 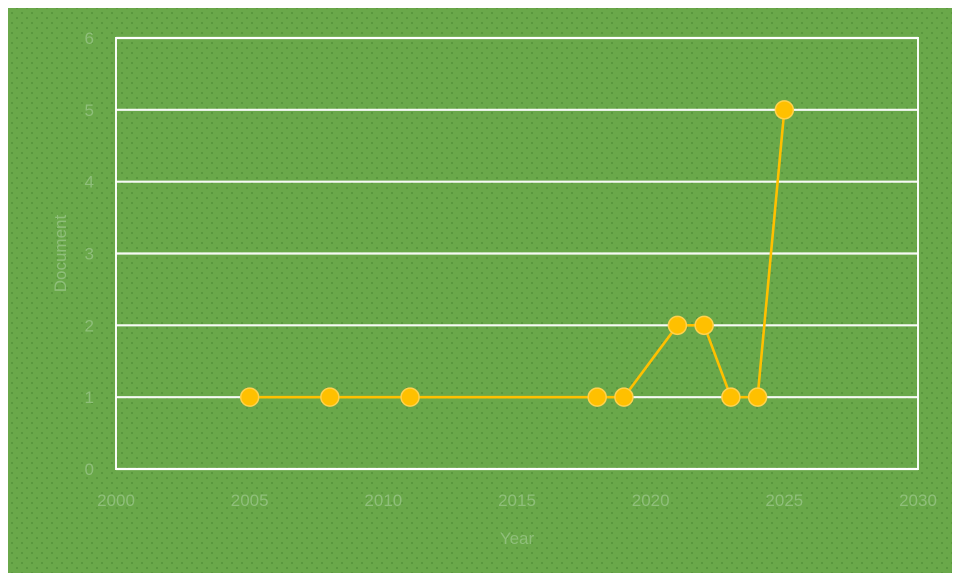 I want to click on x-tick-label: 2015, so click(x=517, y=500).